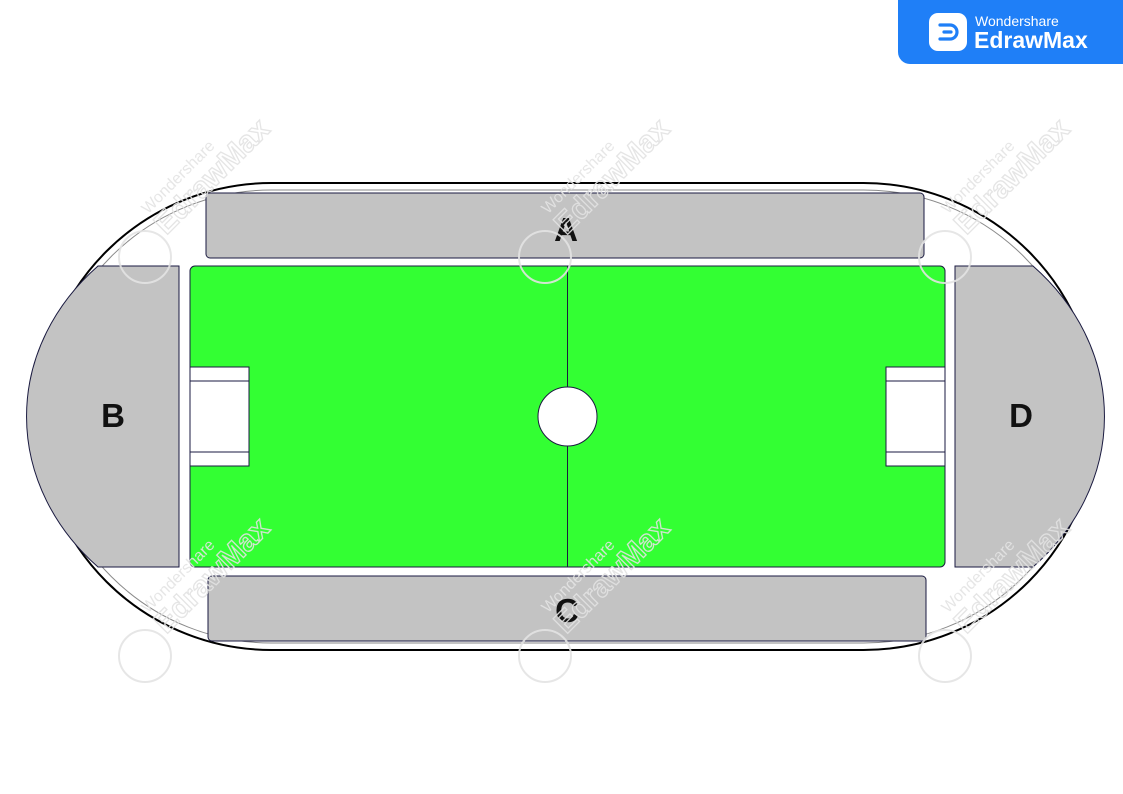 This screenshot has width=1123, height=794. Describe the element at coordinates (1017, 21) in the screenshot. I see `brand-company: Wondershare` at that location.